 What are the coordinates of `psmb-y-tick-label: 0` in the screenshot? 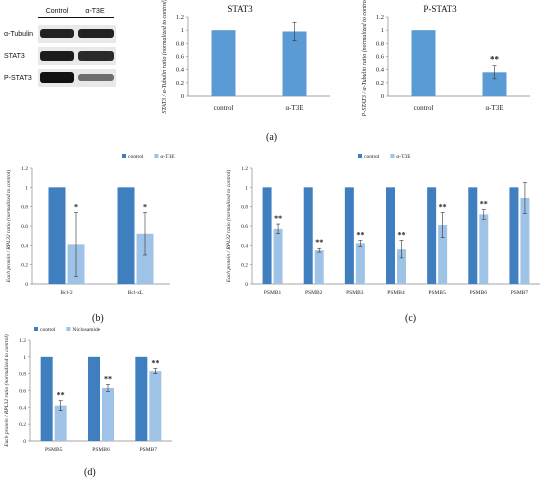 It's located at (246, 285).